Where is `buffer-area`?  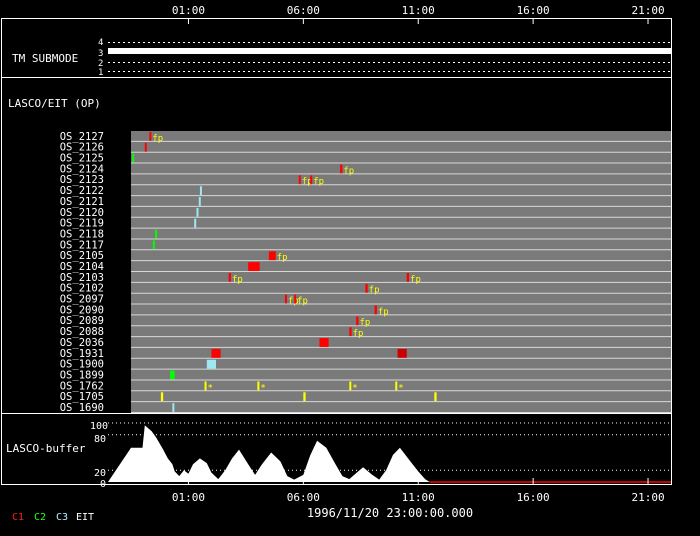 buffer-area is located at coordinates (389, 453).